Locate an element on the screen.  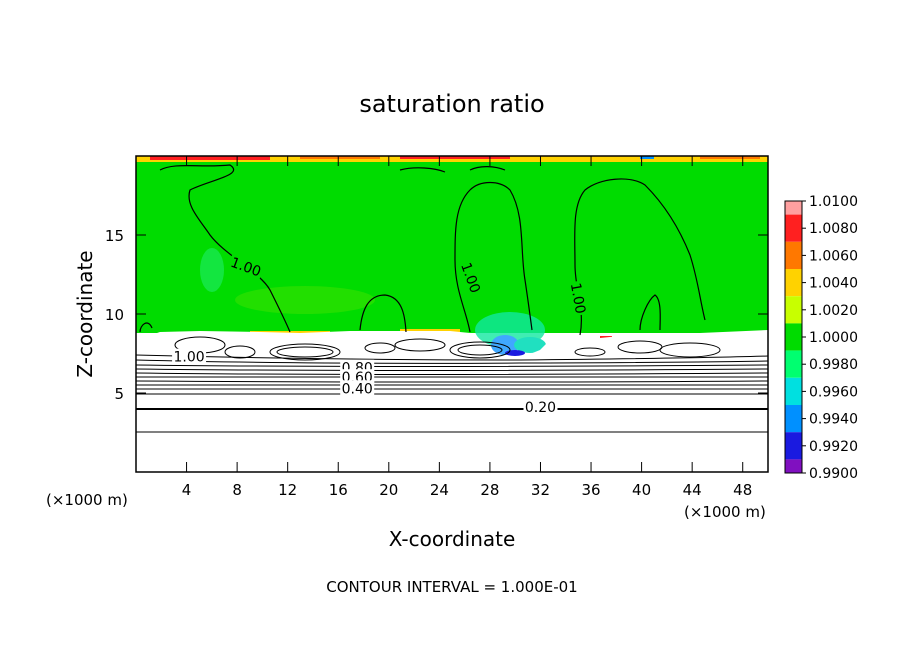
y-axis-label: Z-coordinate is located at coordinates (85, 313).